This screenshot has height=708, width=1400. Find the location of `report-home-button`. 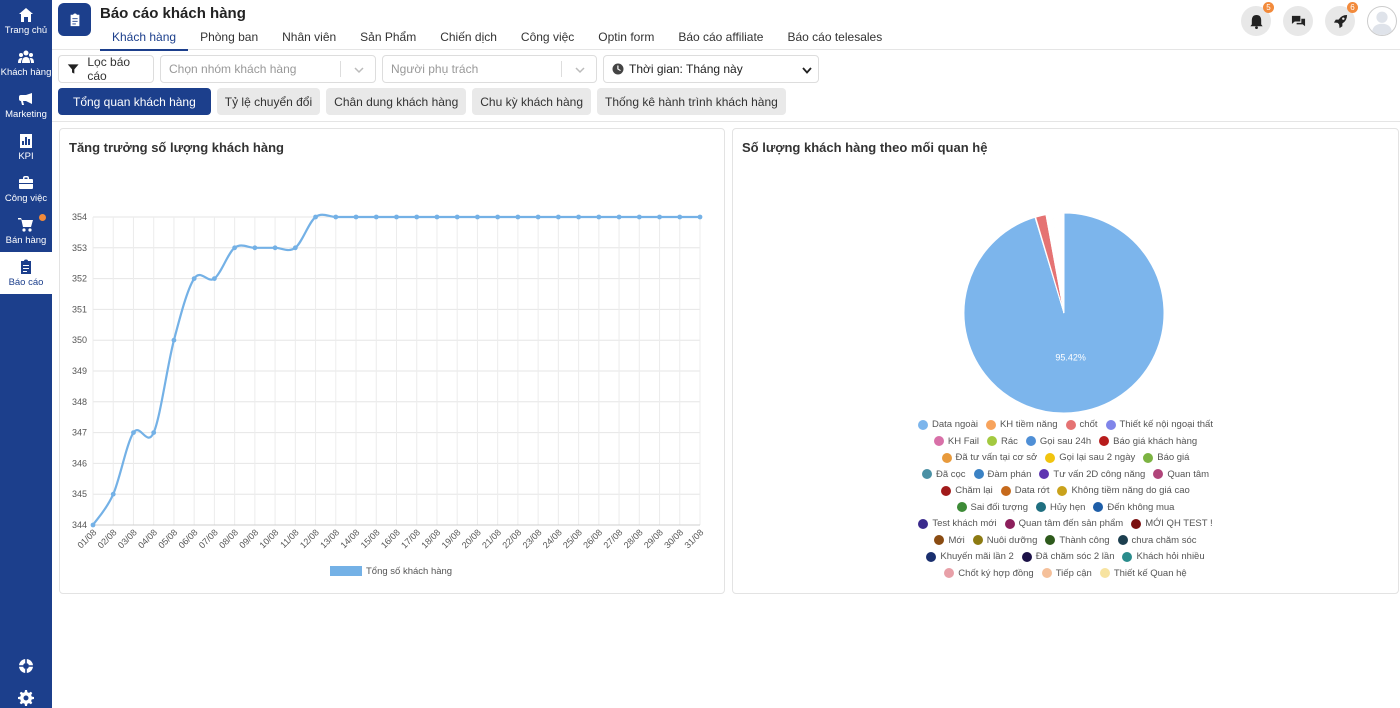

report-home-button is located at coordinates (74, 19).